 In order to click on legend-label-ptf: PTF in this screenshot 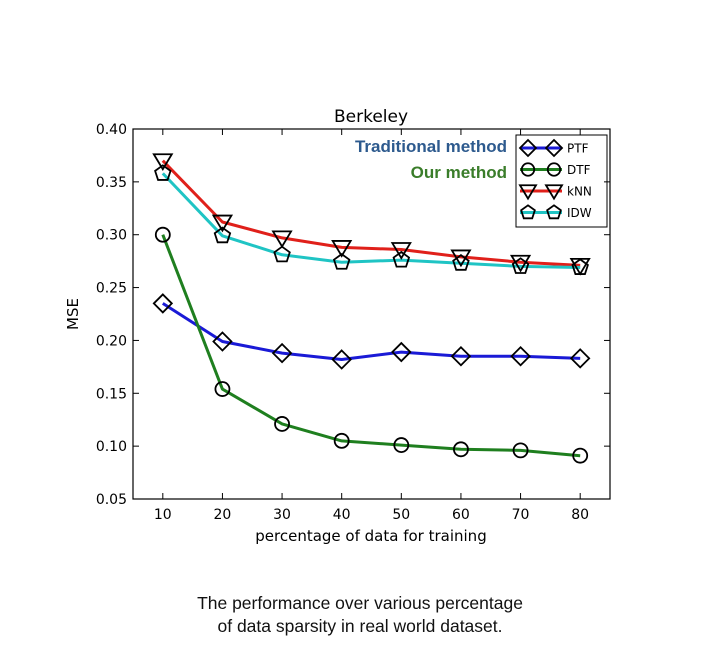, I will do `click(578, 149)`.